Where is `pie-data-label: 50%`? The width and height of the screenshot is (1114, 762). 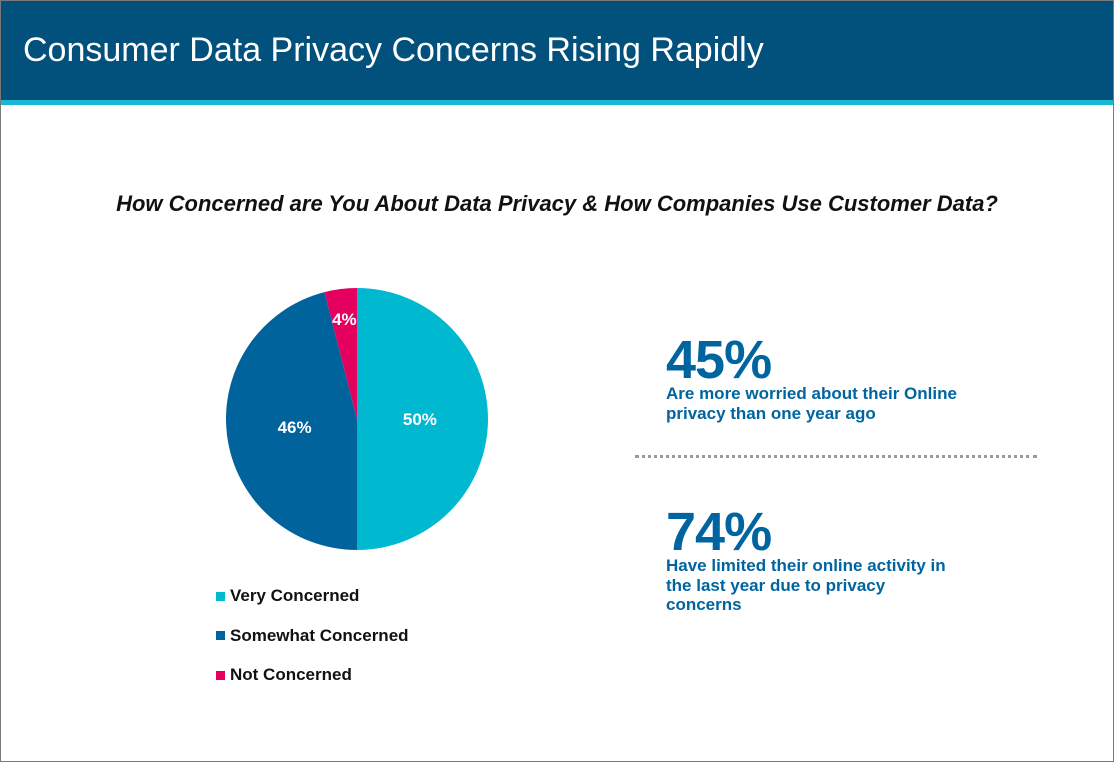
pie-data-label: 50% is located at coordinates (420, 419).